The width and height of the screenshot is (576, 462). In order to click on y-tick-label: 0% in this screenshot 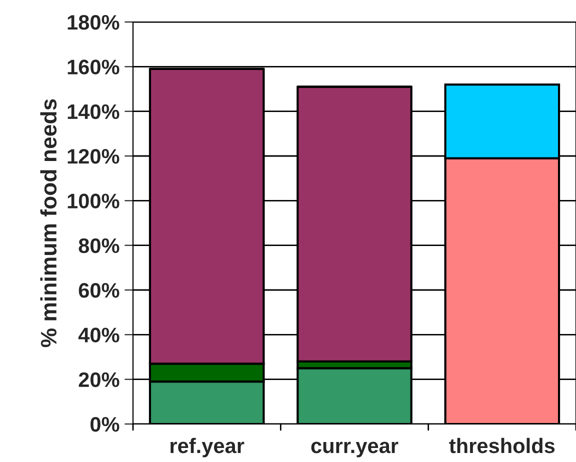, I will do `click(105, 424)`.